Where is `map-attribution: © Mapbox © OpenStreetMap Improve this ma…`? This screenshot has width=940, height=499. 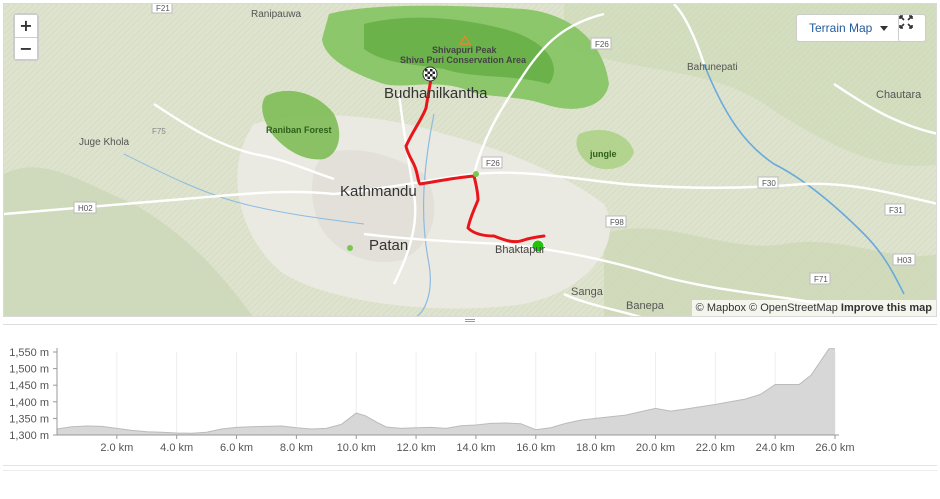
map-attribution: © Mapbox © OpenStreetMap Improve this ma… is located at coordinates (813, 308).